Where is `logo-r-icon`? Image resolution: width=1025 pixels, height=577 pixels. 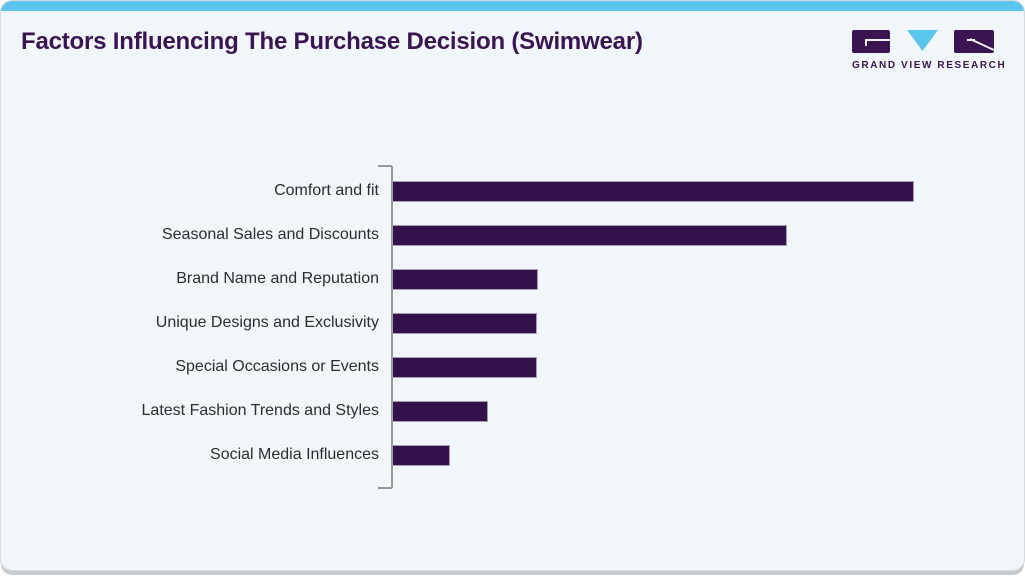 logo-r-icon is located at coordinates (974, 41).